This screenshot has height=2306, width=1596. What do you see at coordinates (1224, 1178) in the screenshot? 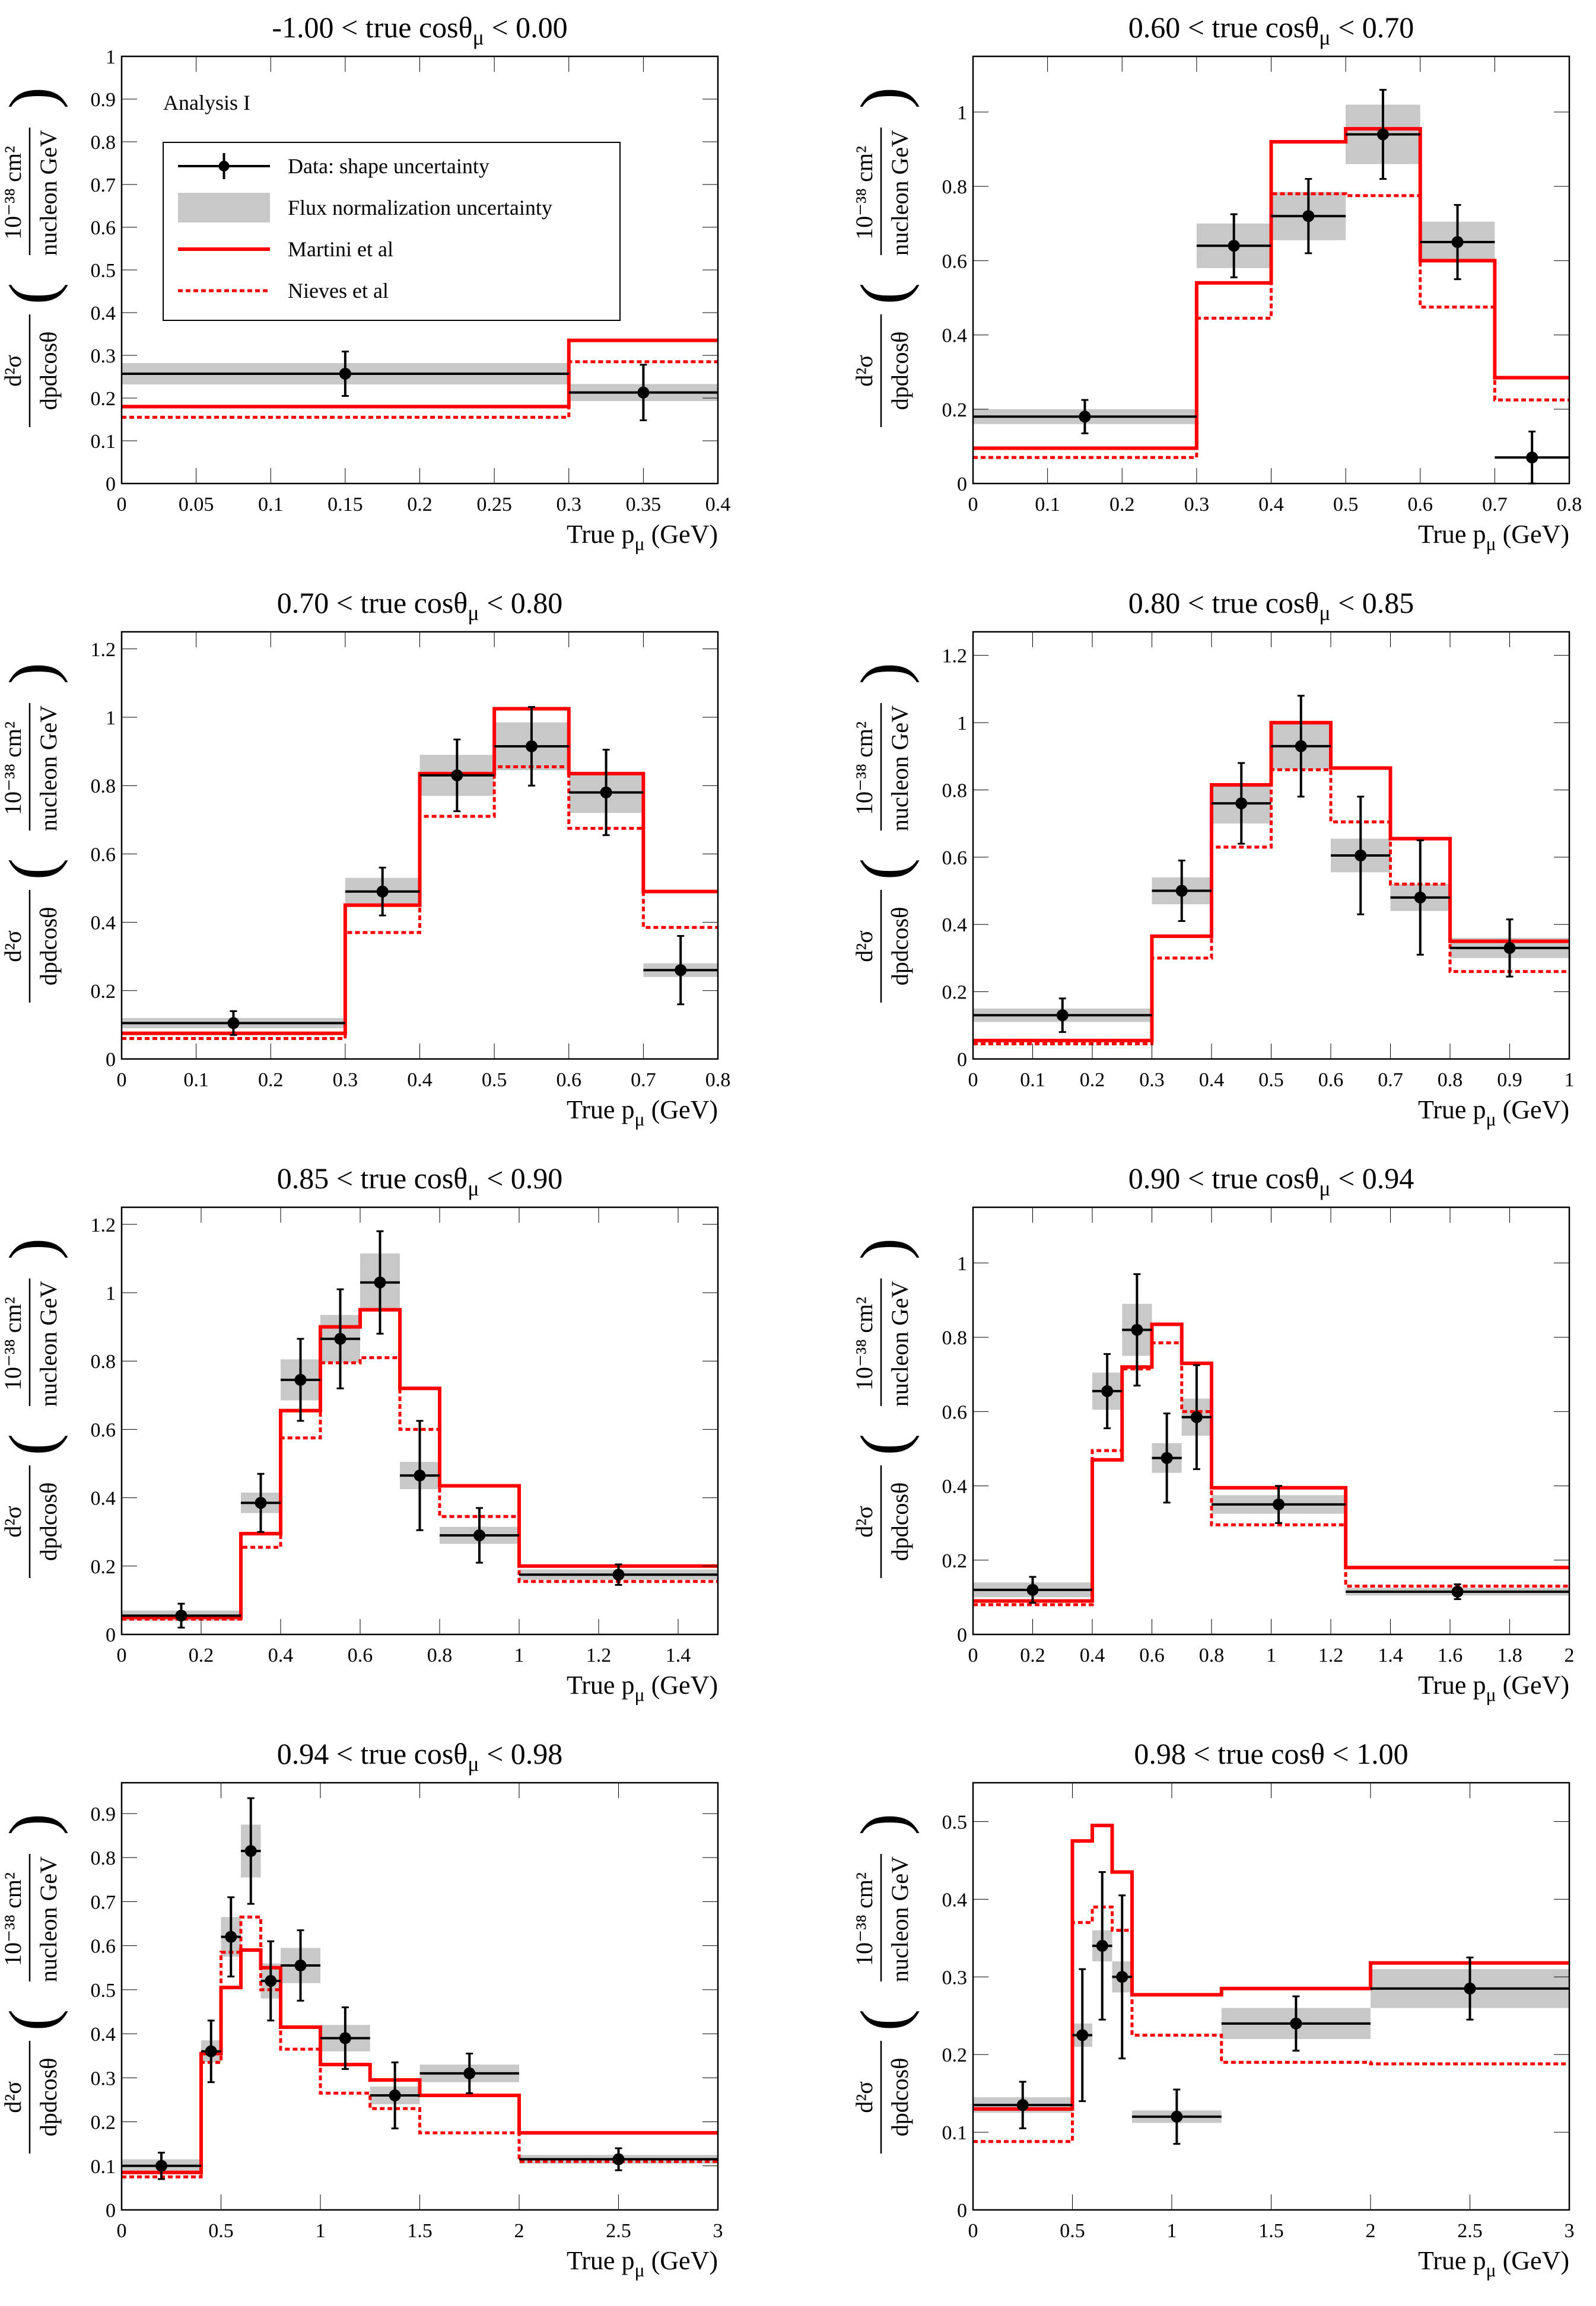
I see `title-main: 0.90 < true cosθ` at bounding box center [1224, 1178].